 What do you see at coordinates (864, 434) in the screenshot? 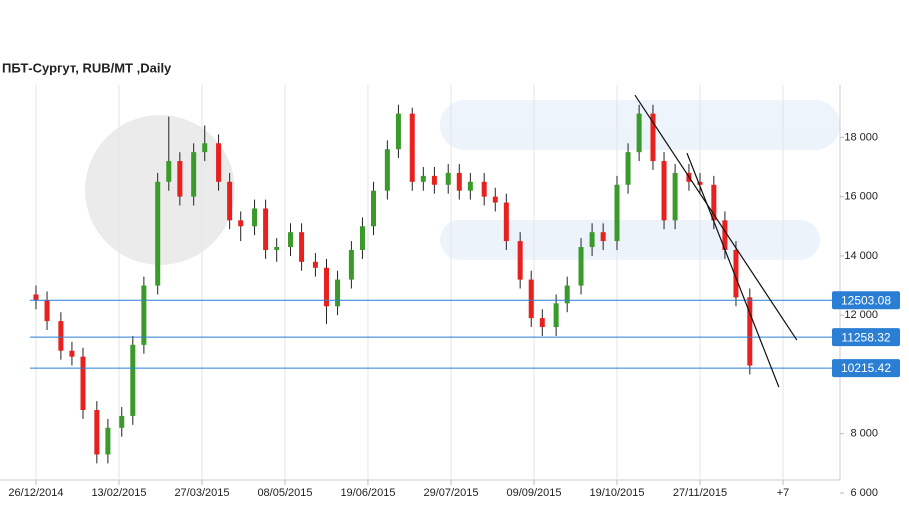
I see `y-tick-label: 8 000` at bounding box center [864, 434].